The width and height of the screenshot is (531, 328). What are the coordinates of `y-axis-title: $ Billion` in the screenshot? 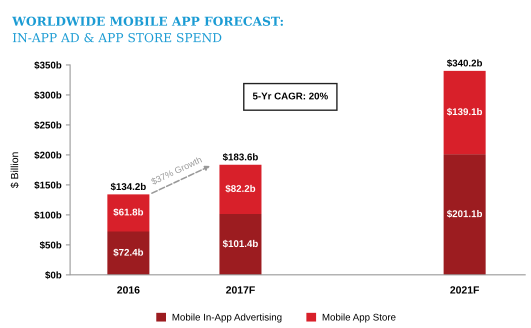 It's located at (14, 170).